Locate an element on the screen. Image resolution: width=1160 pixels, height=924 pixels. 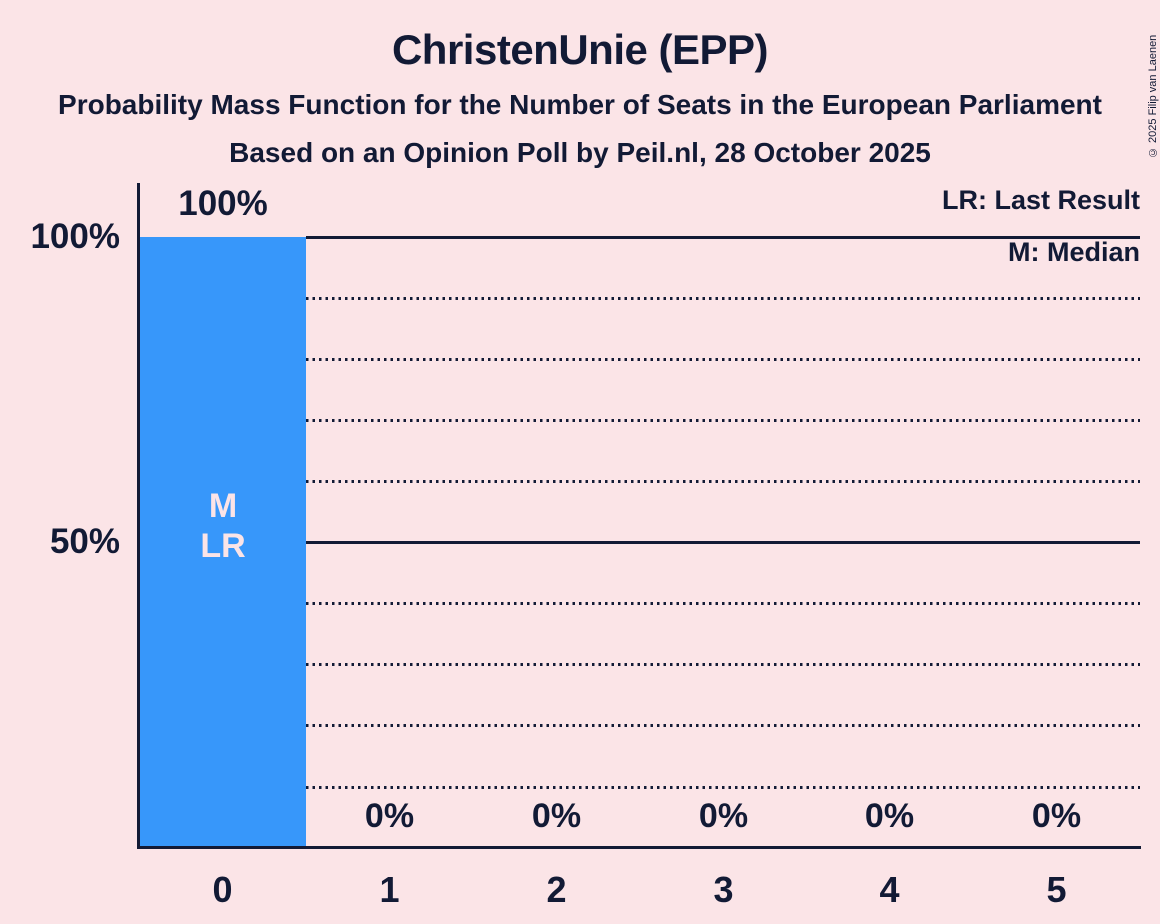
chart-title: ChristenUnie (EPP) is located at coordinates (580, 49).